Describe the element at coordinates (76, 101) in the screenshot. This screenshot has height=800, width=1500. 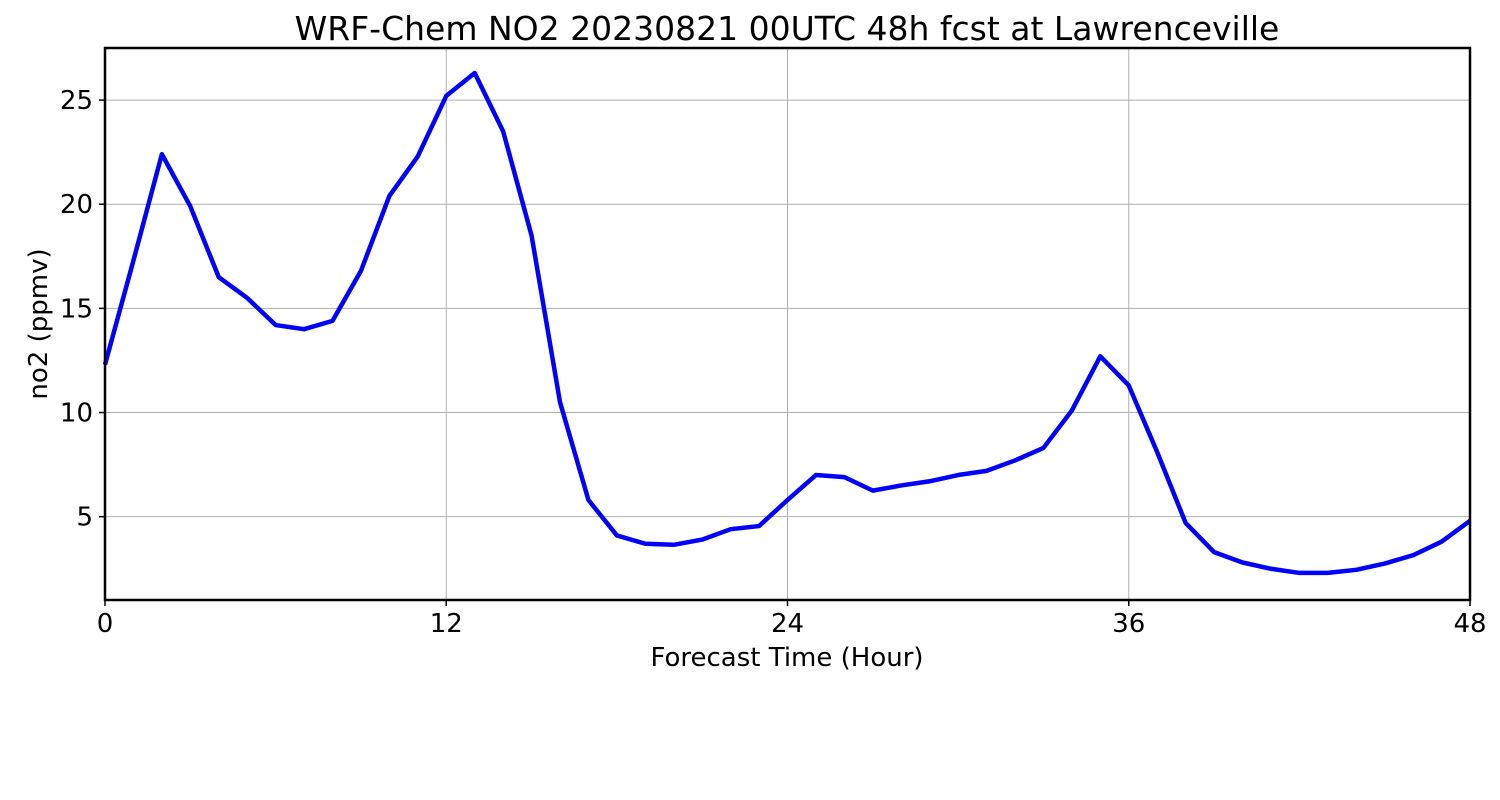
I see `y-tick-label: 25` at that location.